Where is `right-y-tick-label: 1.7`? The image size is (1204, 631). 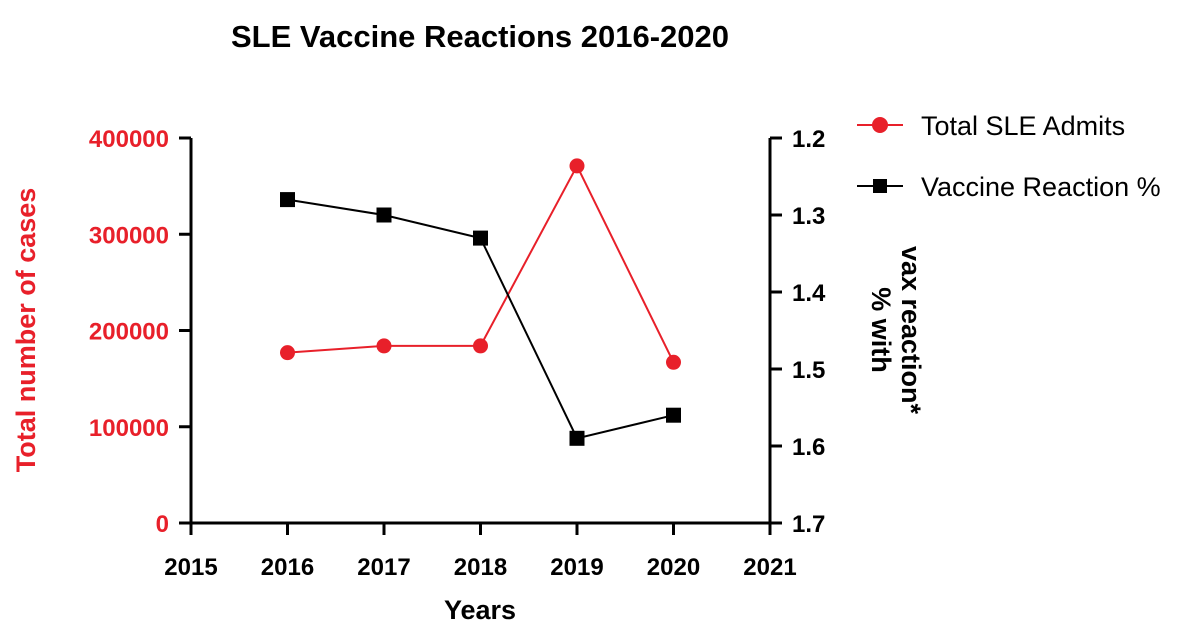
right-y-tick-label: 1.7 is located at coordinates (808, 524).